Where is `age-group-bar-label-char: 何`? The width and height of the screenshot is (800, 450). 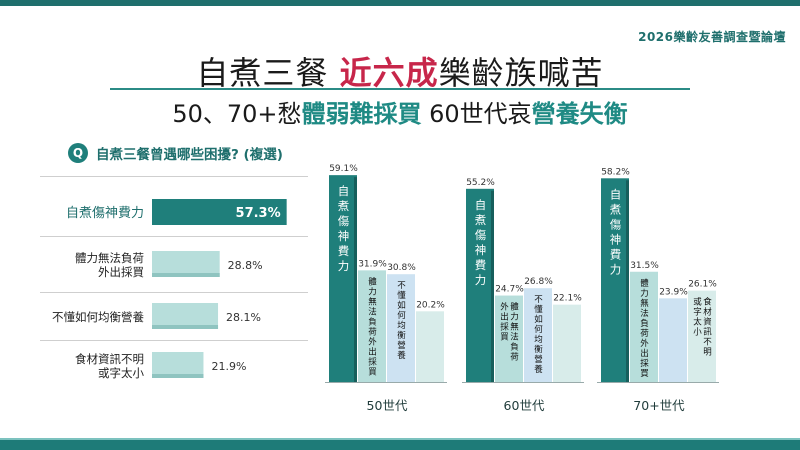
age-group-bar-label-char: 何 is located at coordinates (401, 315).